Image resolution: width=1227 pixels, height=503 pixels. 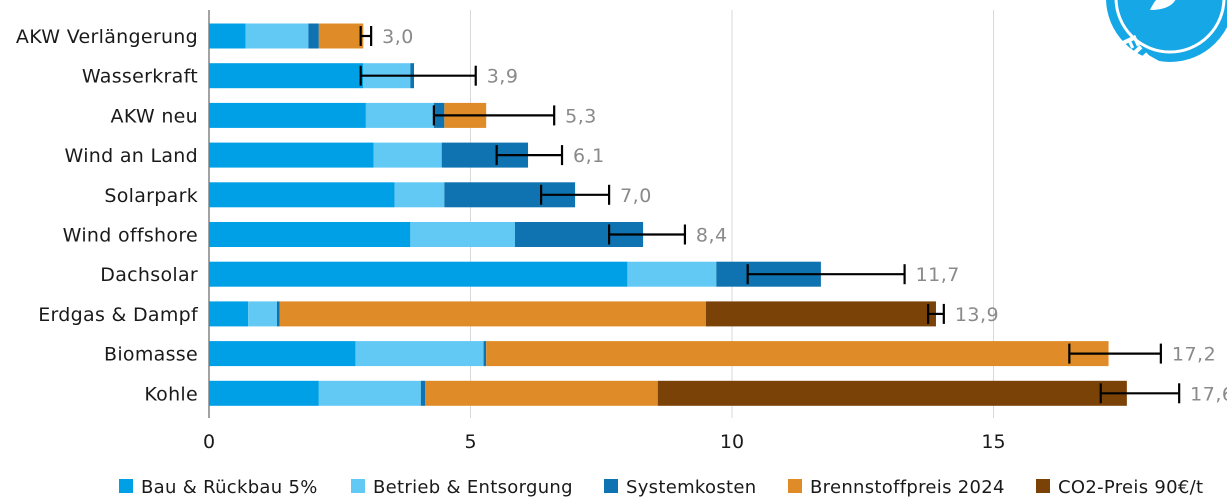 I want to click on category-label: AKW Verlängerung, so click(x=107, y=37).